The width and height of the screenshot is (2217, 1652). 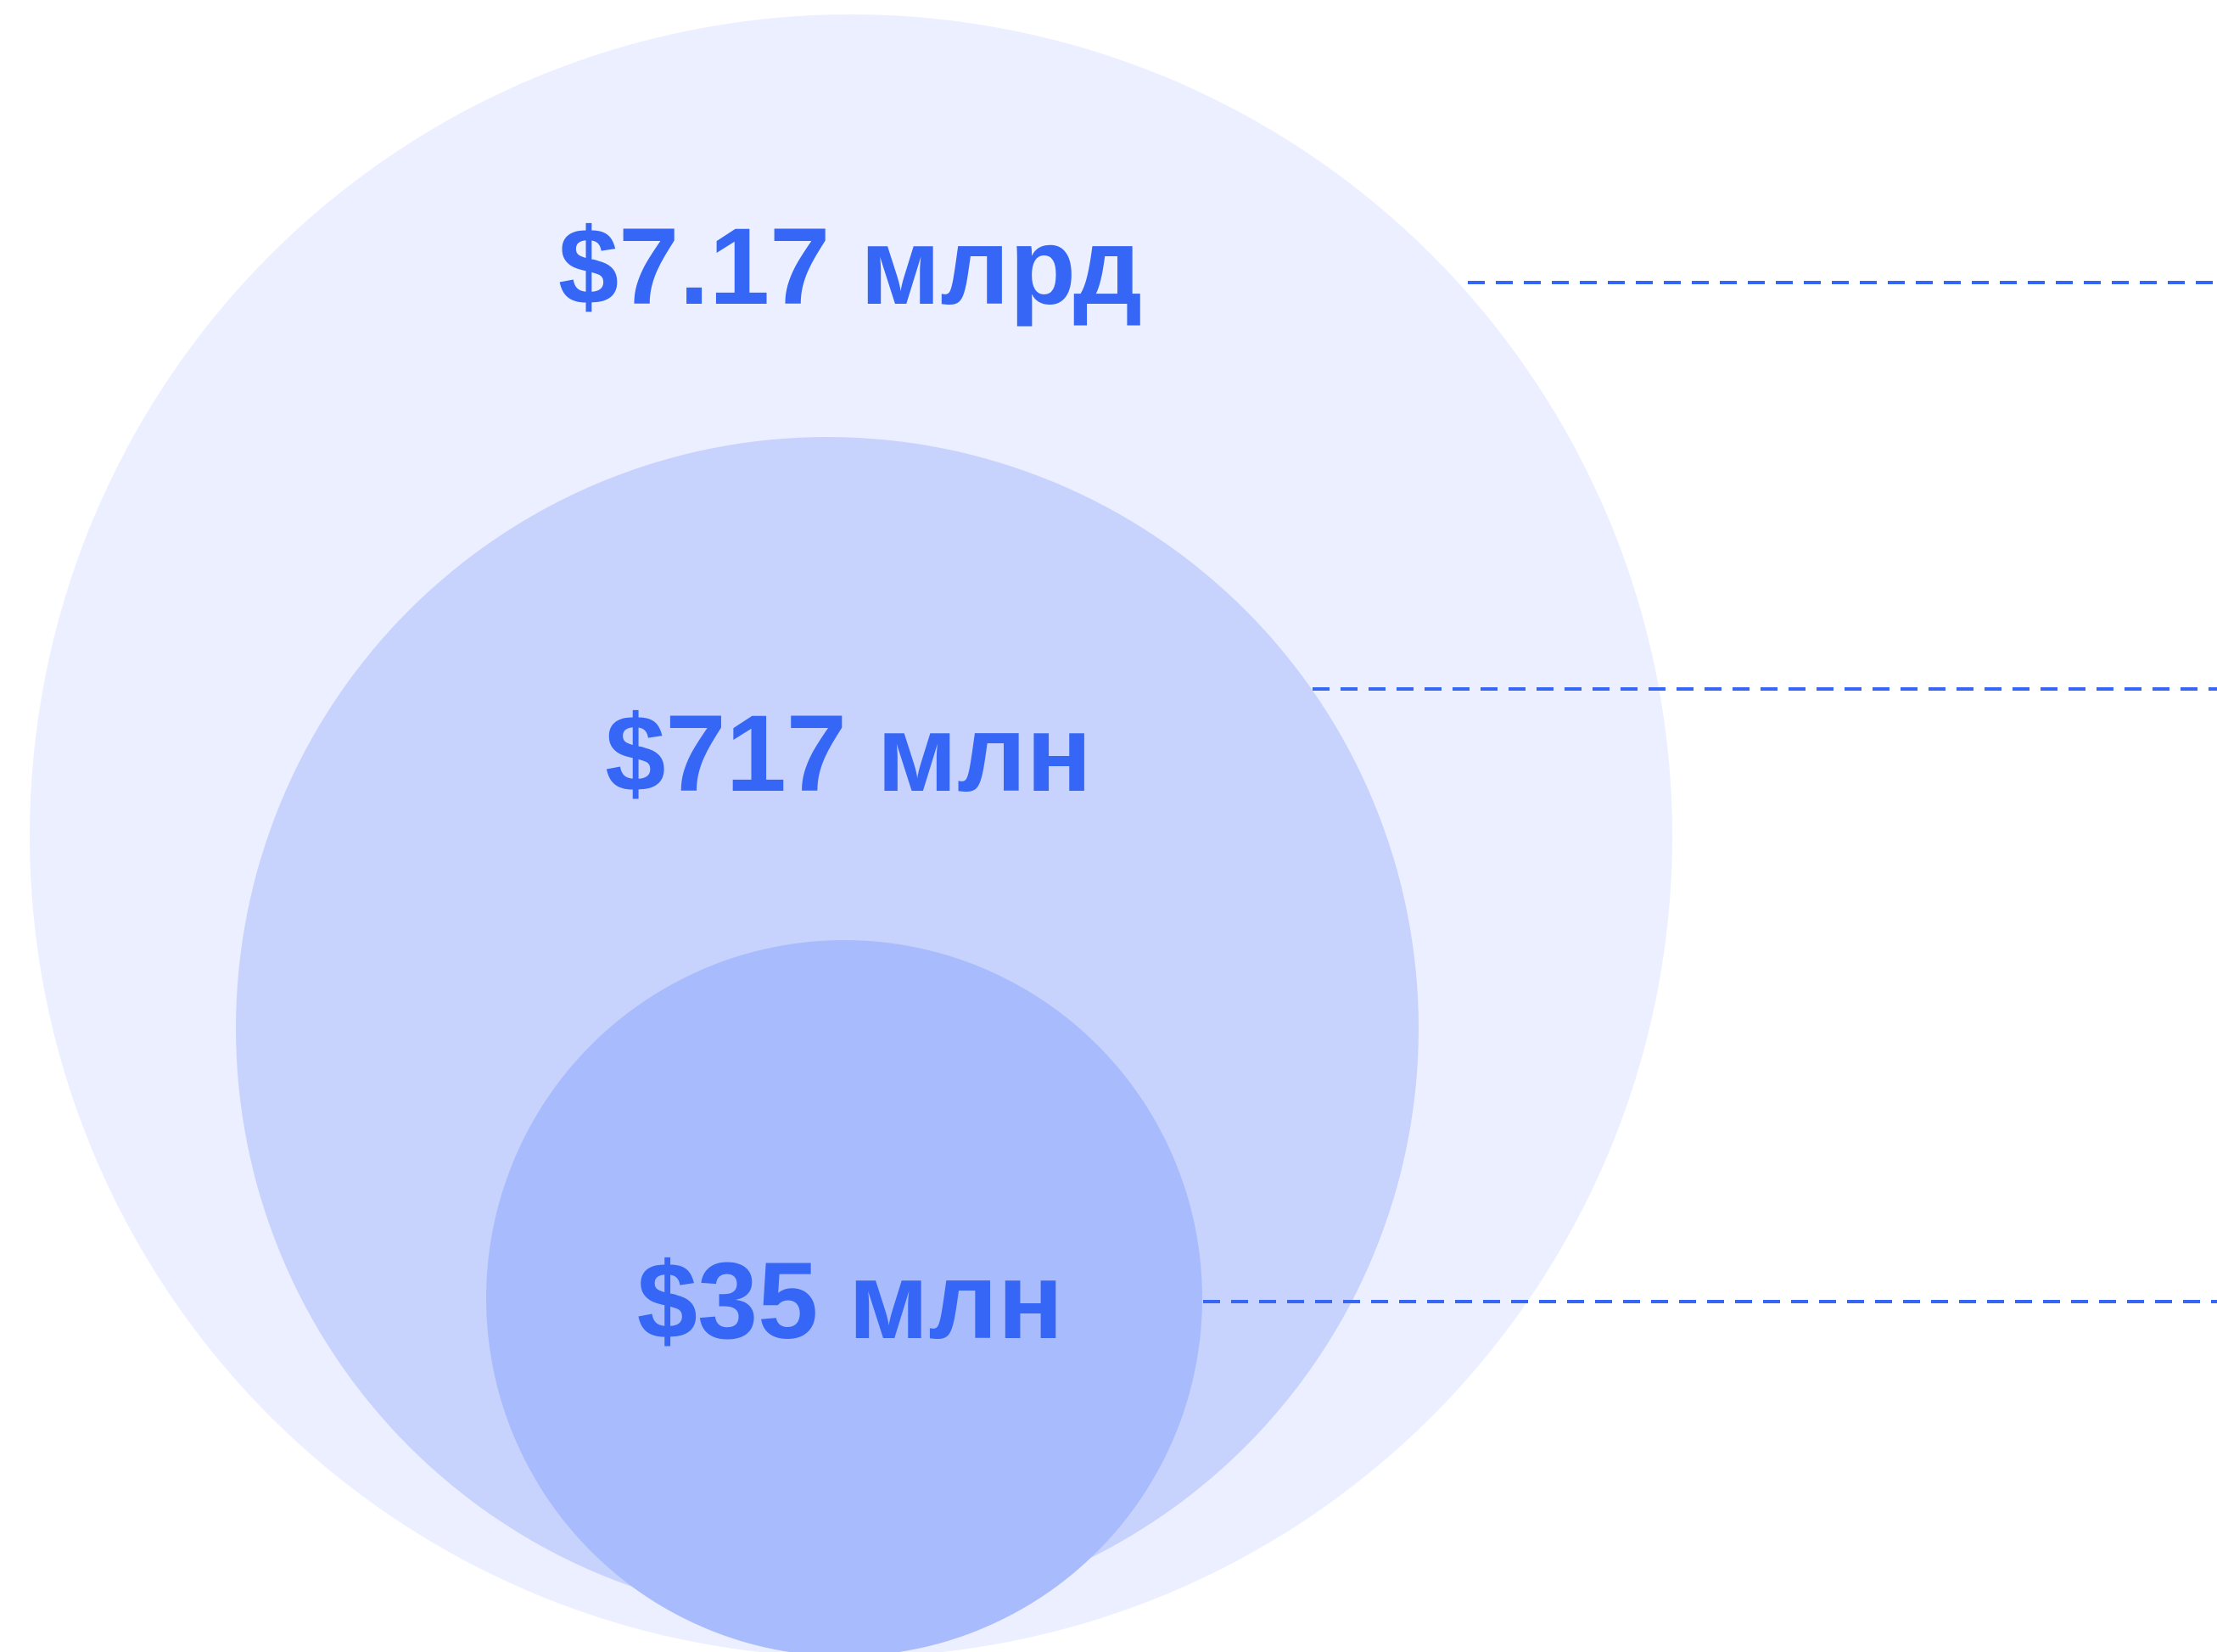 What do you see at coordinates (848, 754) in the screenshot?
I see `middle-label: $717 млн` at bounding box center [848, 754].